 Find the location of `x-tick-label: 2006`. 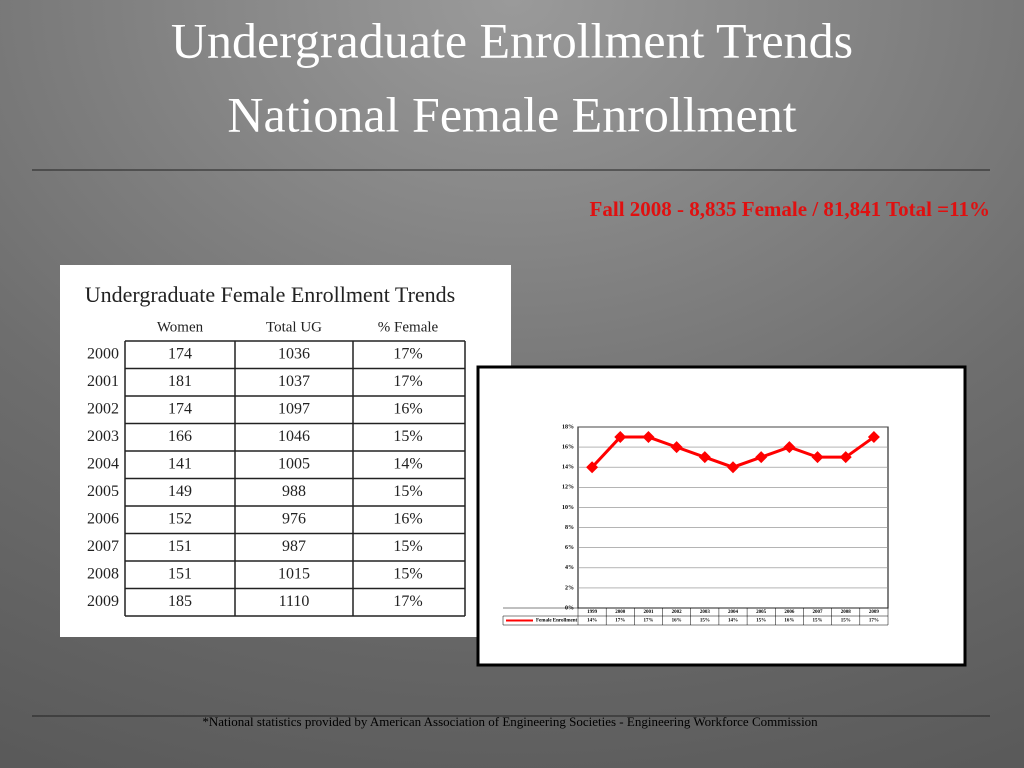

x-tick-label: 2006 is located at coordinates (789, 612).